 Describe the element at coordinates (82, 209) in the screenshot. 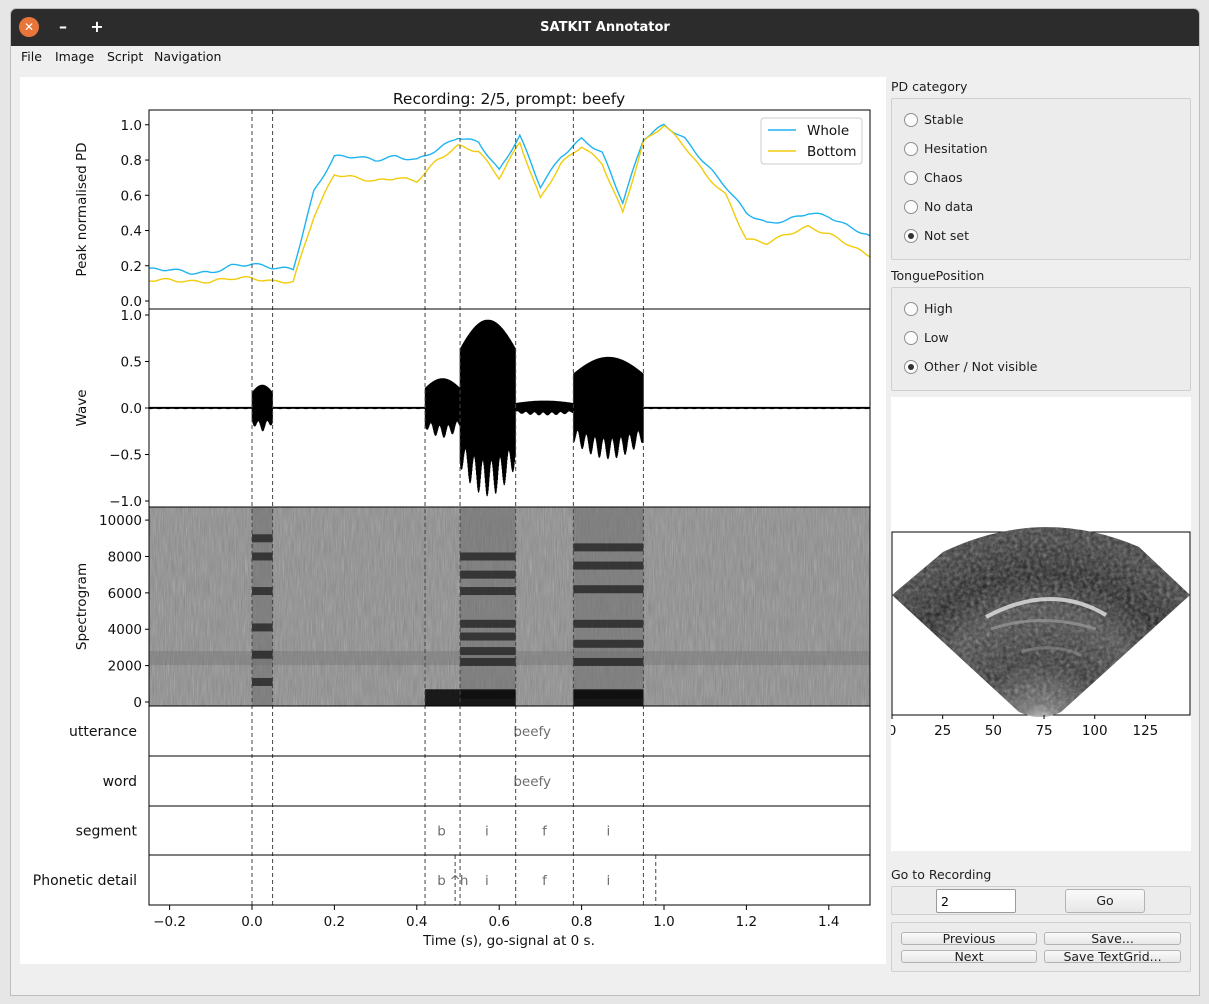

I see `y-axis-label: Peak normalised PD` at that location.